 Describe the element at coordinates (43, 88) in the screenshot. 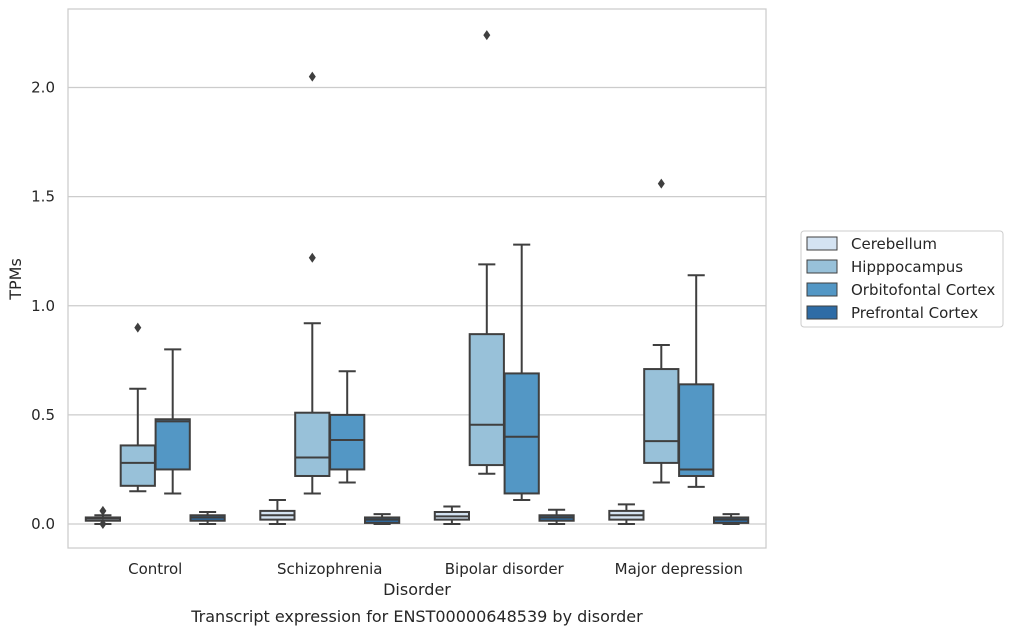

I see `y-tick-label: 2.0` at that location.